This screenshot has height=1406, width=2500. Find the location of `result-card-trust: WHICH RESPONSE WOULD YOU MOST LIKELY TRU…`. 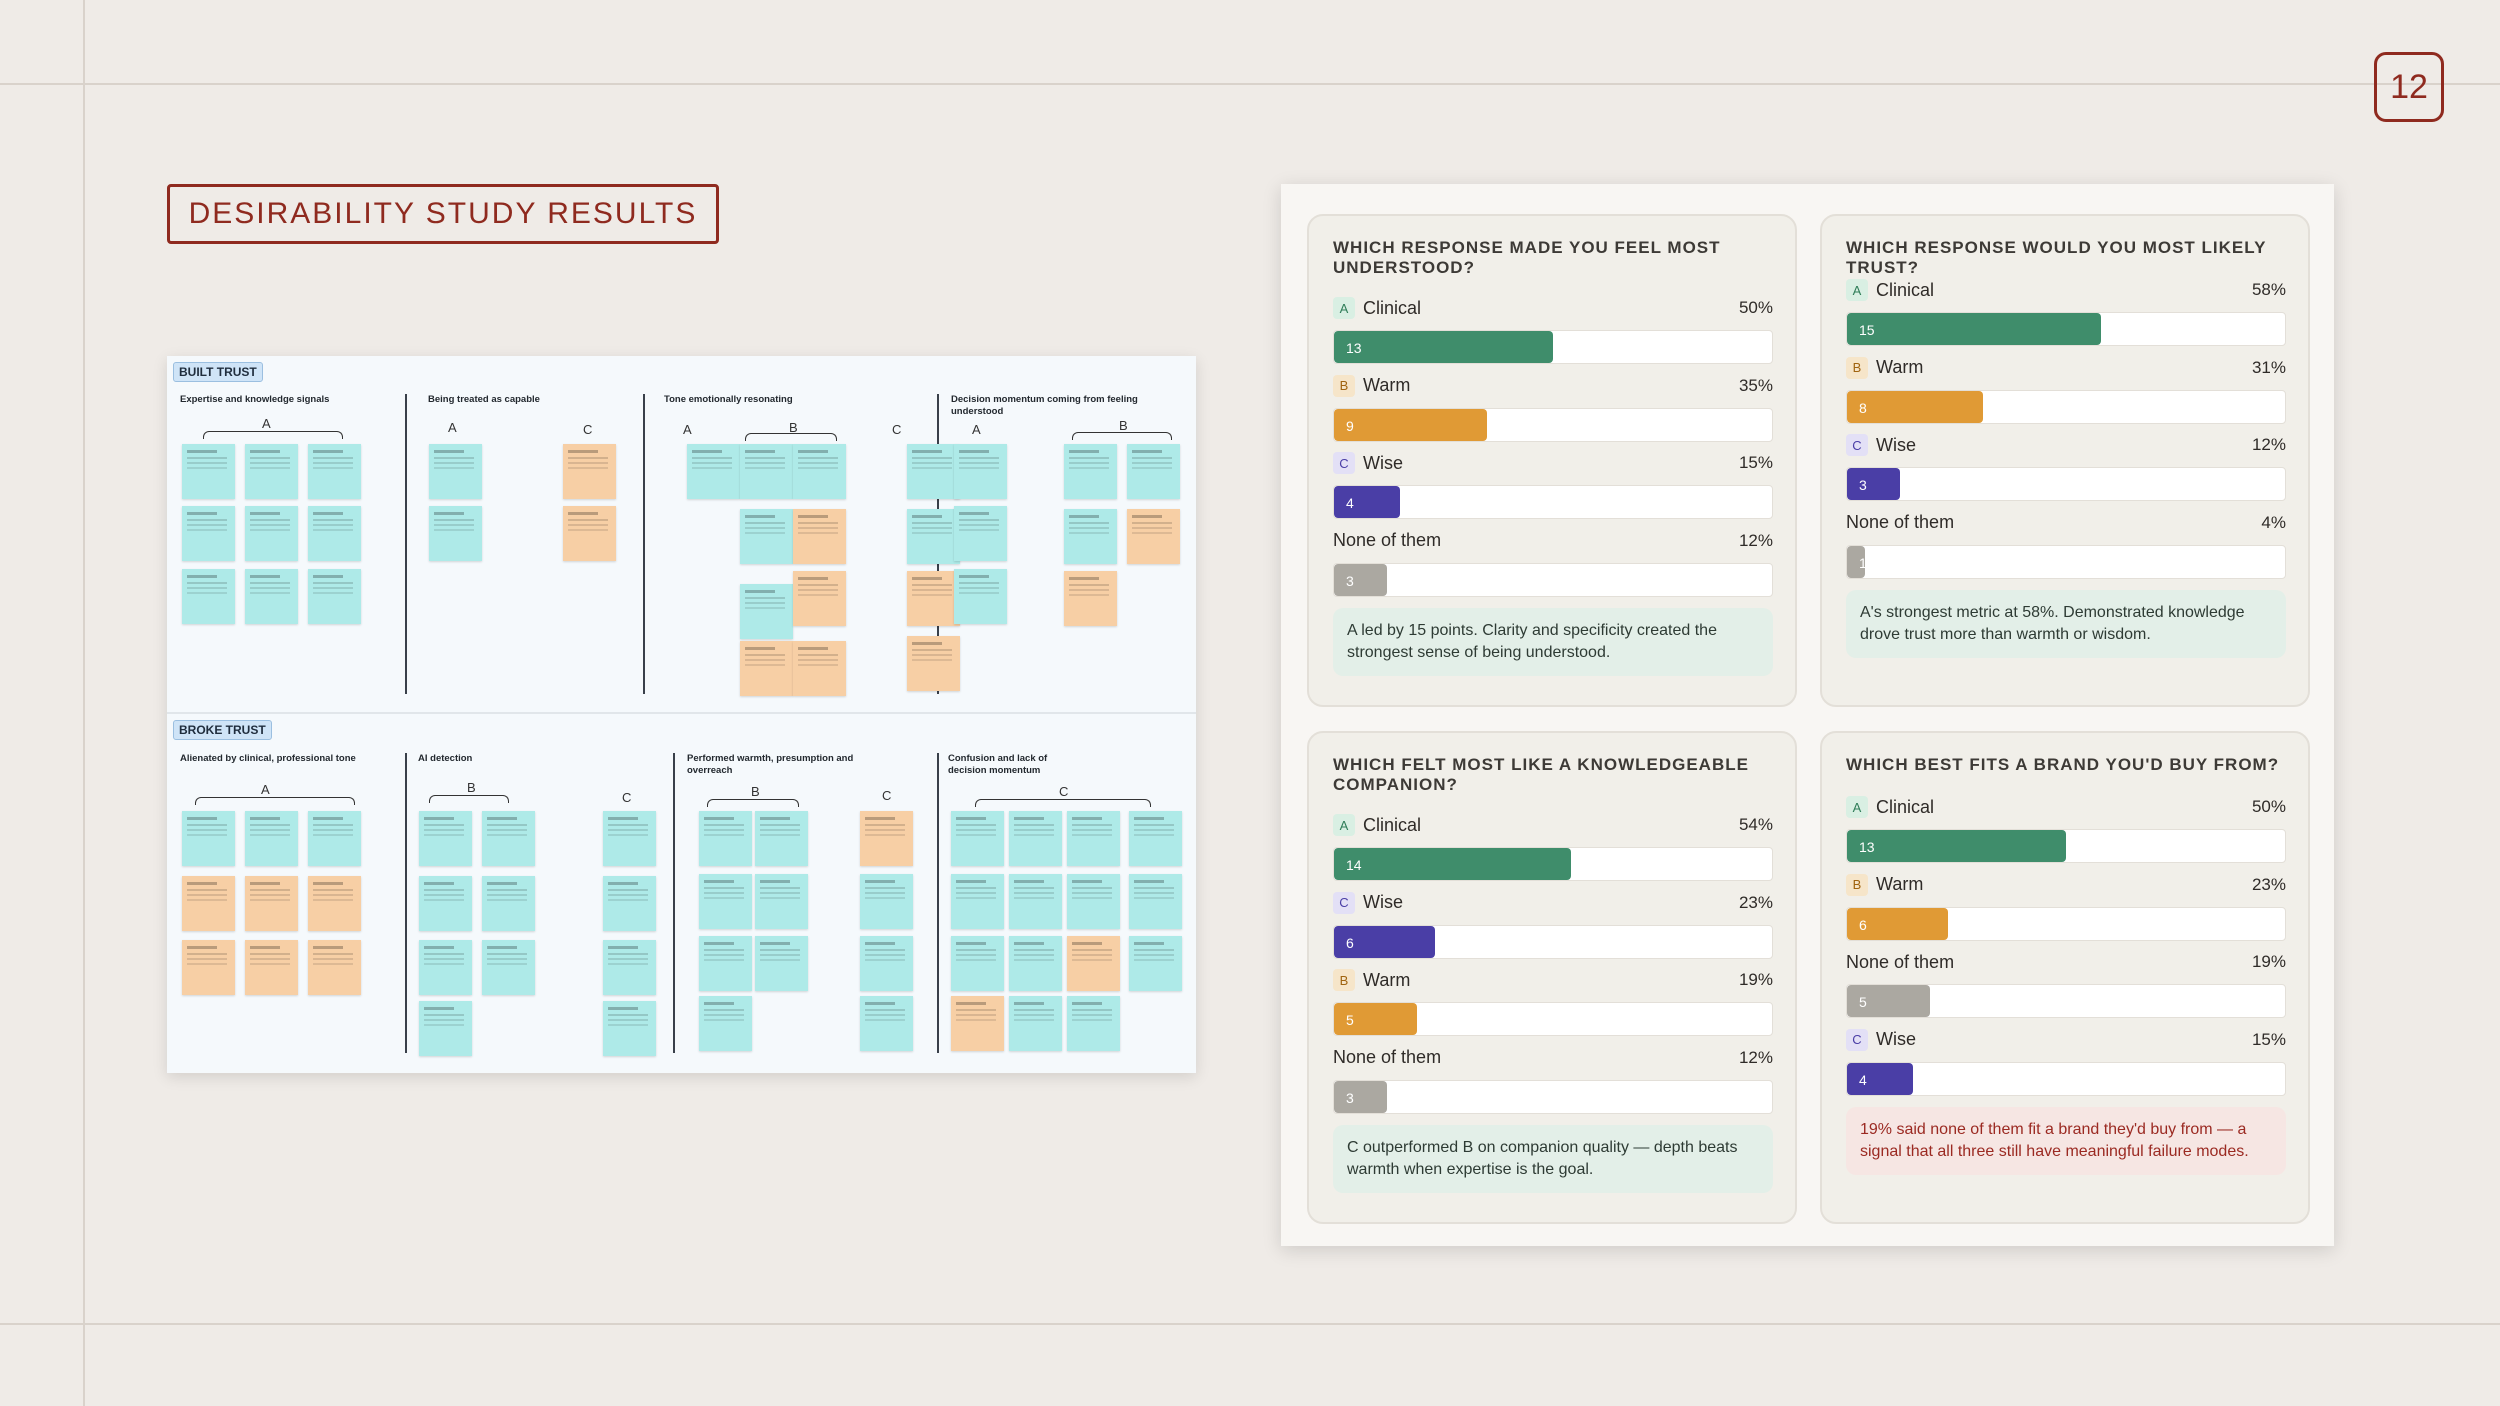

result-card-trust: WHICH RESPONSE WOULD YOU MOST LIKELY TRU… is located at coordinates (2065, 460).